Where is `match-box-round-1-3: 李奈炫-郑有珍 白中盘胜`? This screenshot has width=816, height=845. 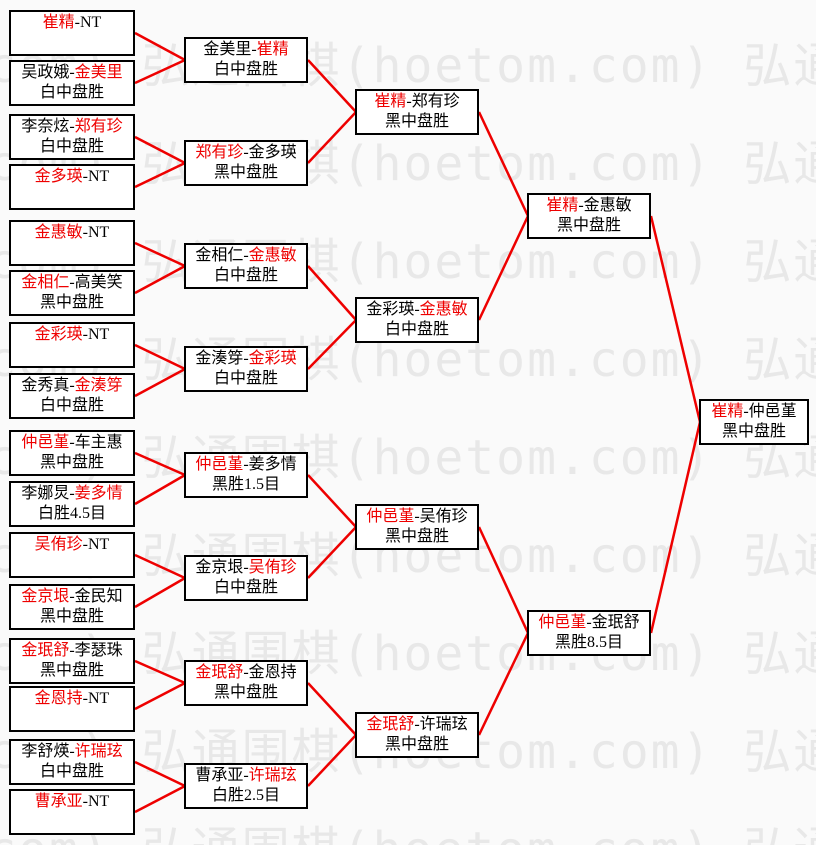 match-box-round-1-3: 李奈炫-郑有珍 白中盘胜 is located at coordinates (72, 137).